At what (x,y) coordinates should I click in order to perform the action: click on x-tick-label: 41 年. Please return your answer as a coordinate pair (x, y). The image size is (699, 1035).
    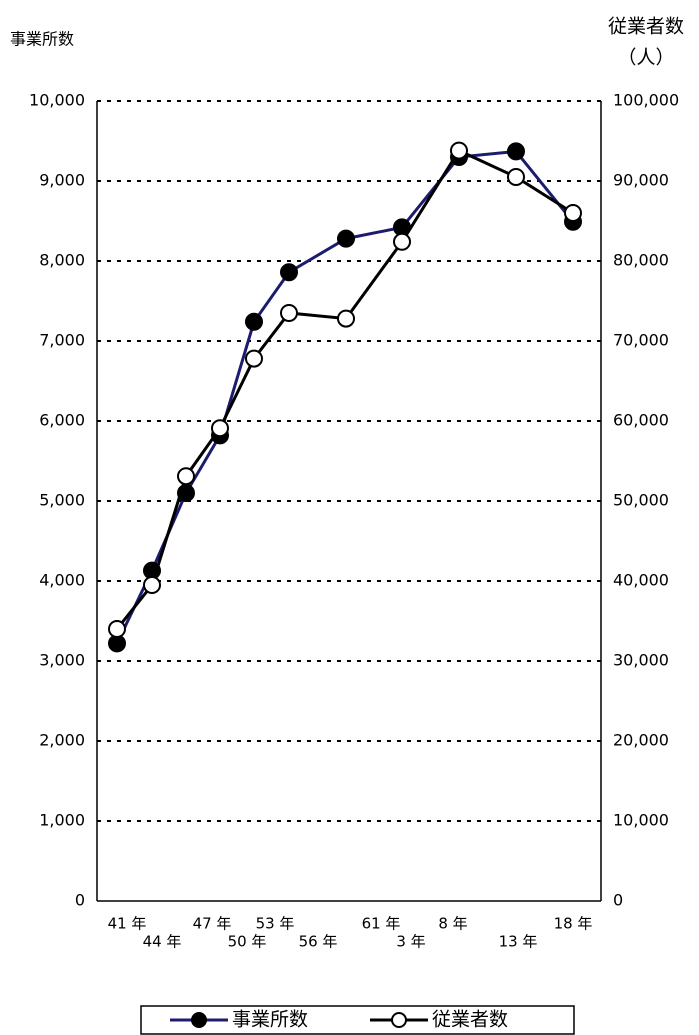
    Looking at the image, I should click on (127, 924).